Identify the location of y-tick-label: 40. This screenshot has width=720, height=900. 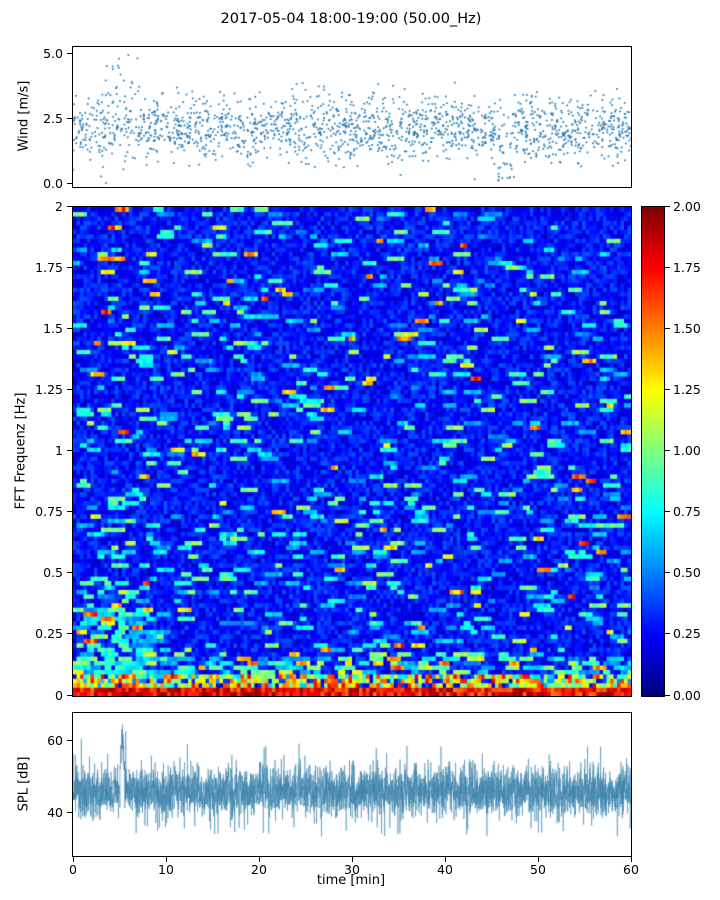
(55, 812).